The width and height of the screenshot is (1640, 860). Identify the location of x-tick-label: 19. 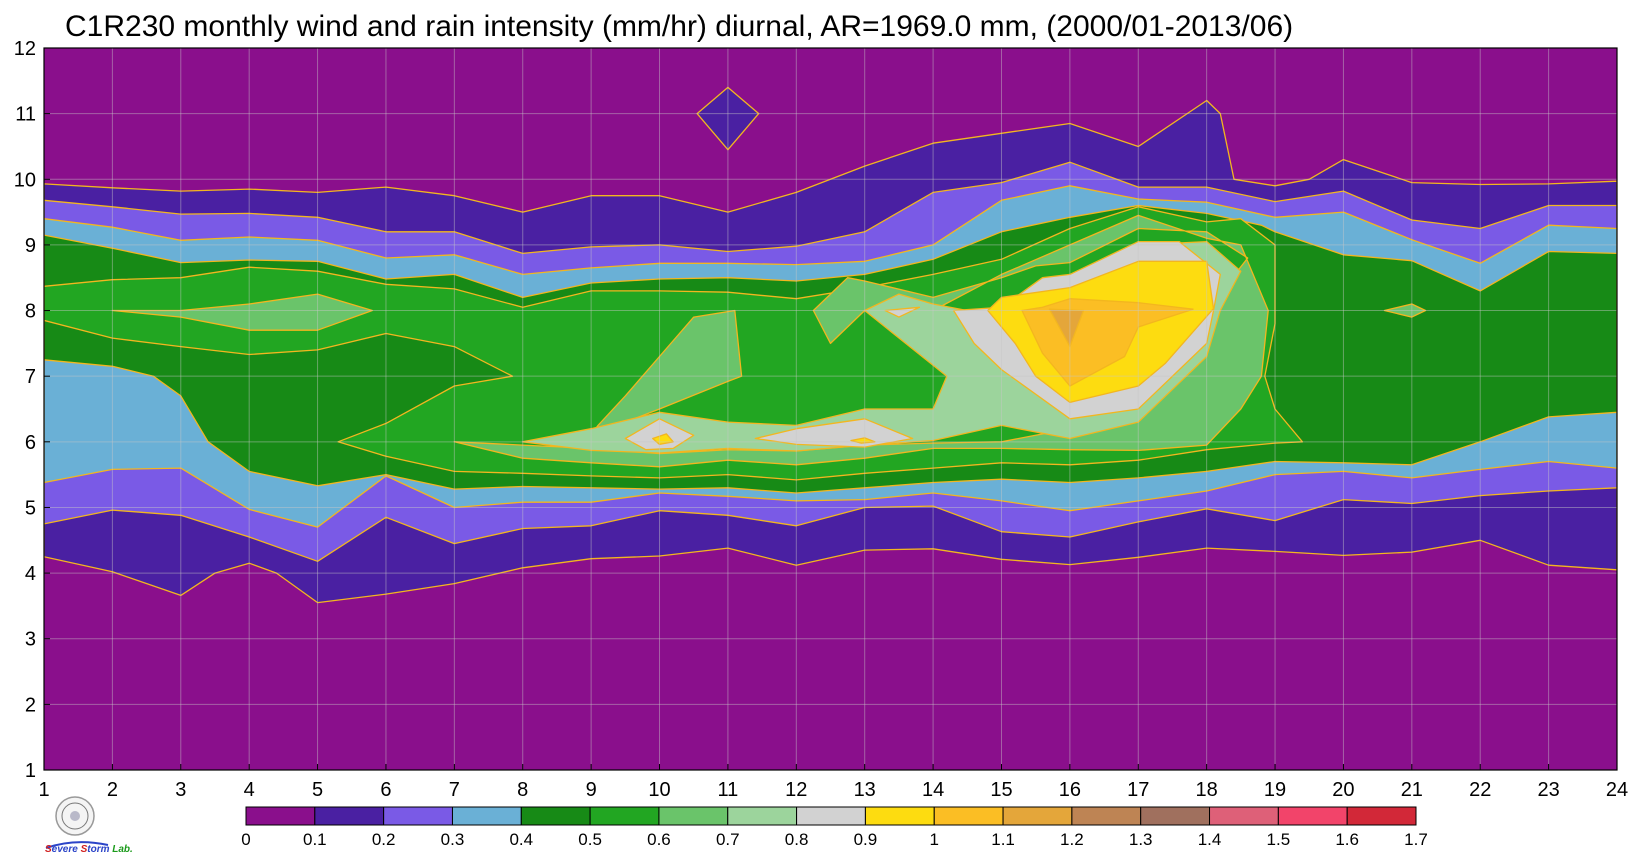
(1275, 790).